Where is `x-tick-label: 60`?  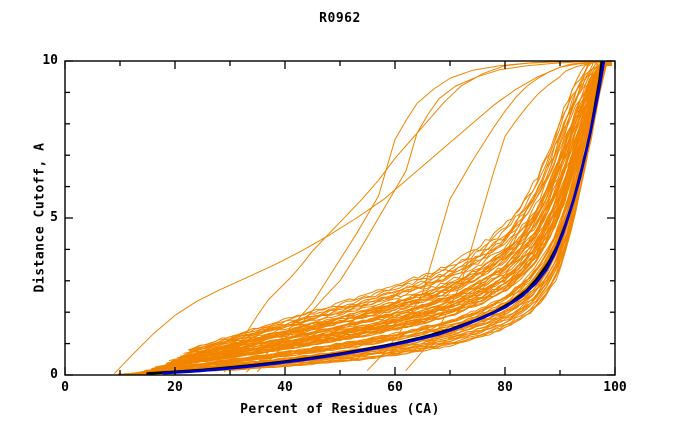
x-tick-label: 60 is located at coordinates (395, 387).